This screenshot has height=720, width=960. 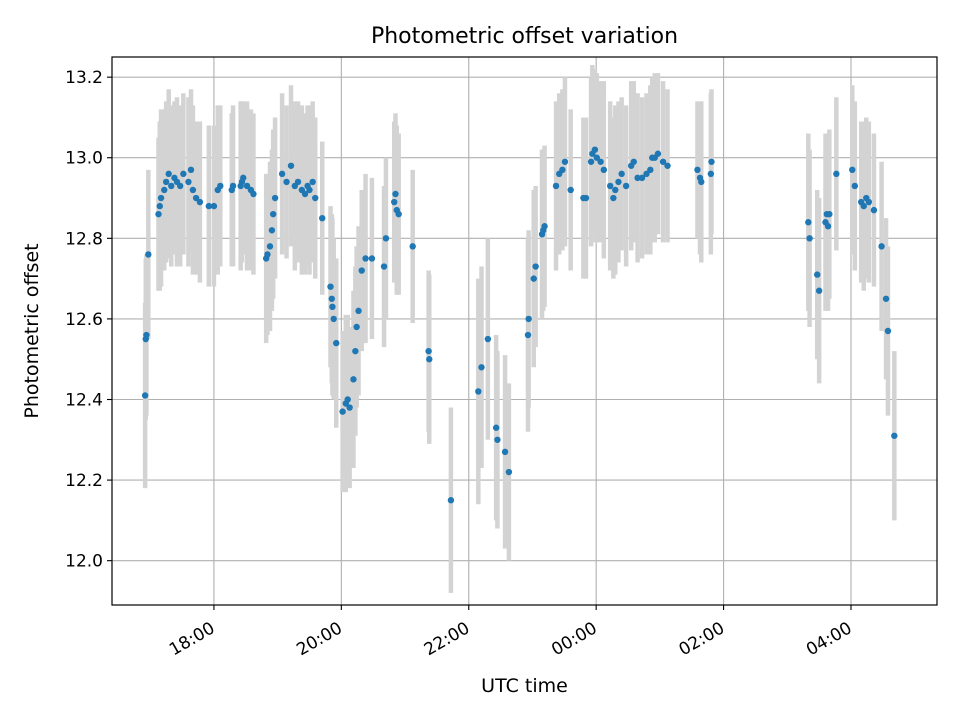 What do you see at coordinates (84, 562) in the screenshot?
I see `y-tick-label: 12.0` at bounding box center [84, 562].